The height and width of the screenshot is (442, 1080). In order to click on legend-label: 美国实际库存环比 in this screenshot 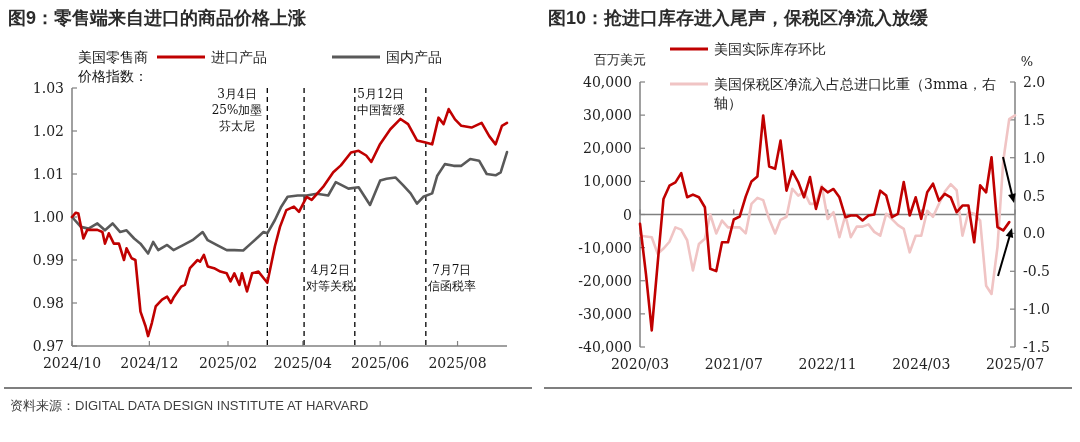, I will do `click(770, 49)`.